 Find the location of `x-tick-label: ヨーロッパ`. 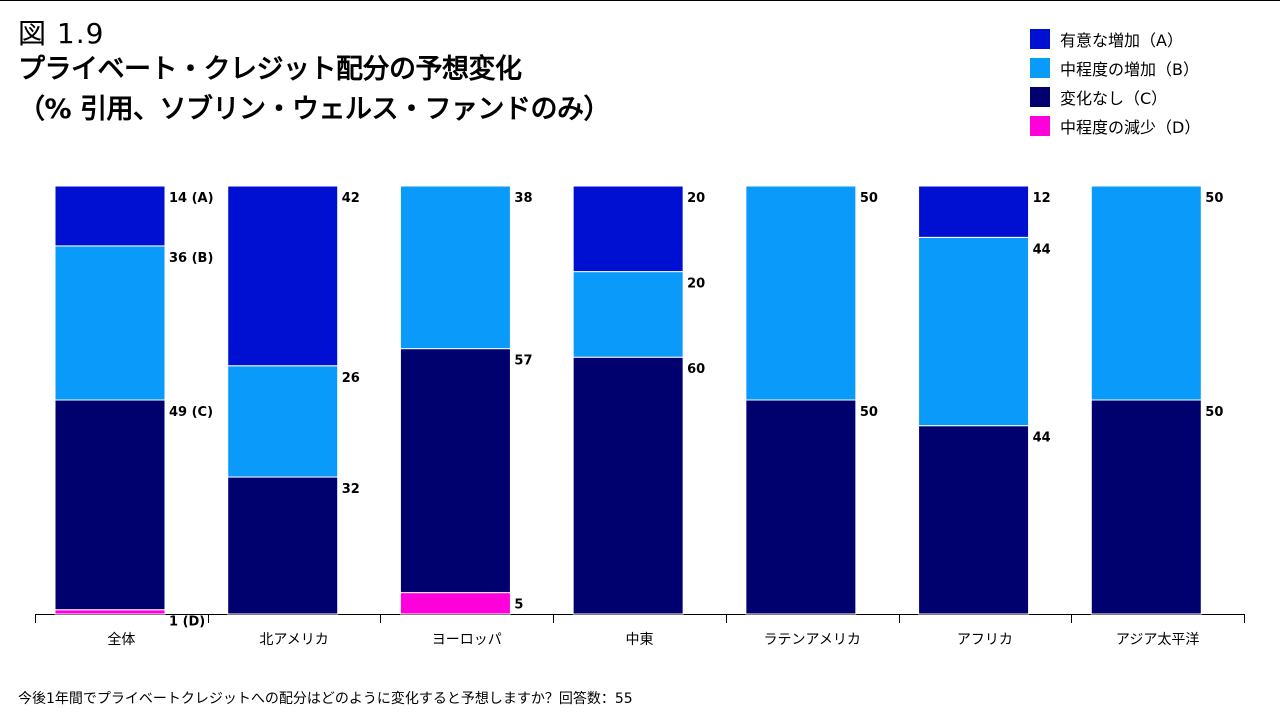

x-tick-label: ヨーロッパ is located at coordinates (467, 640).